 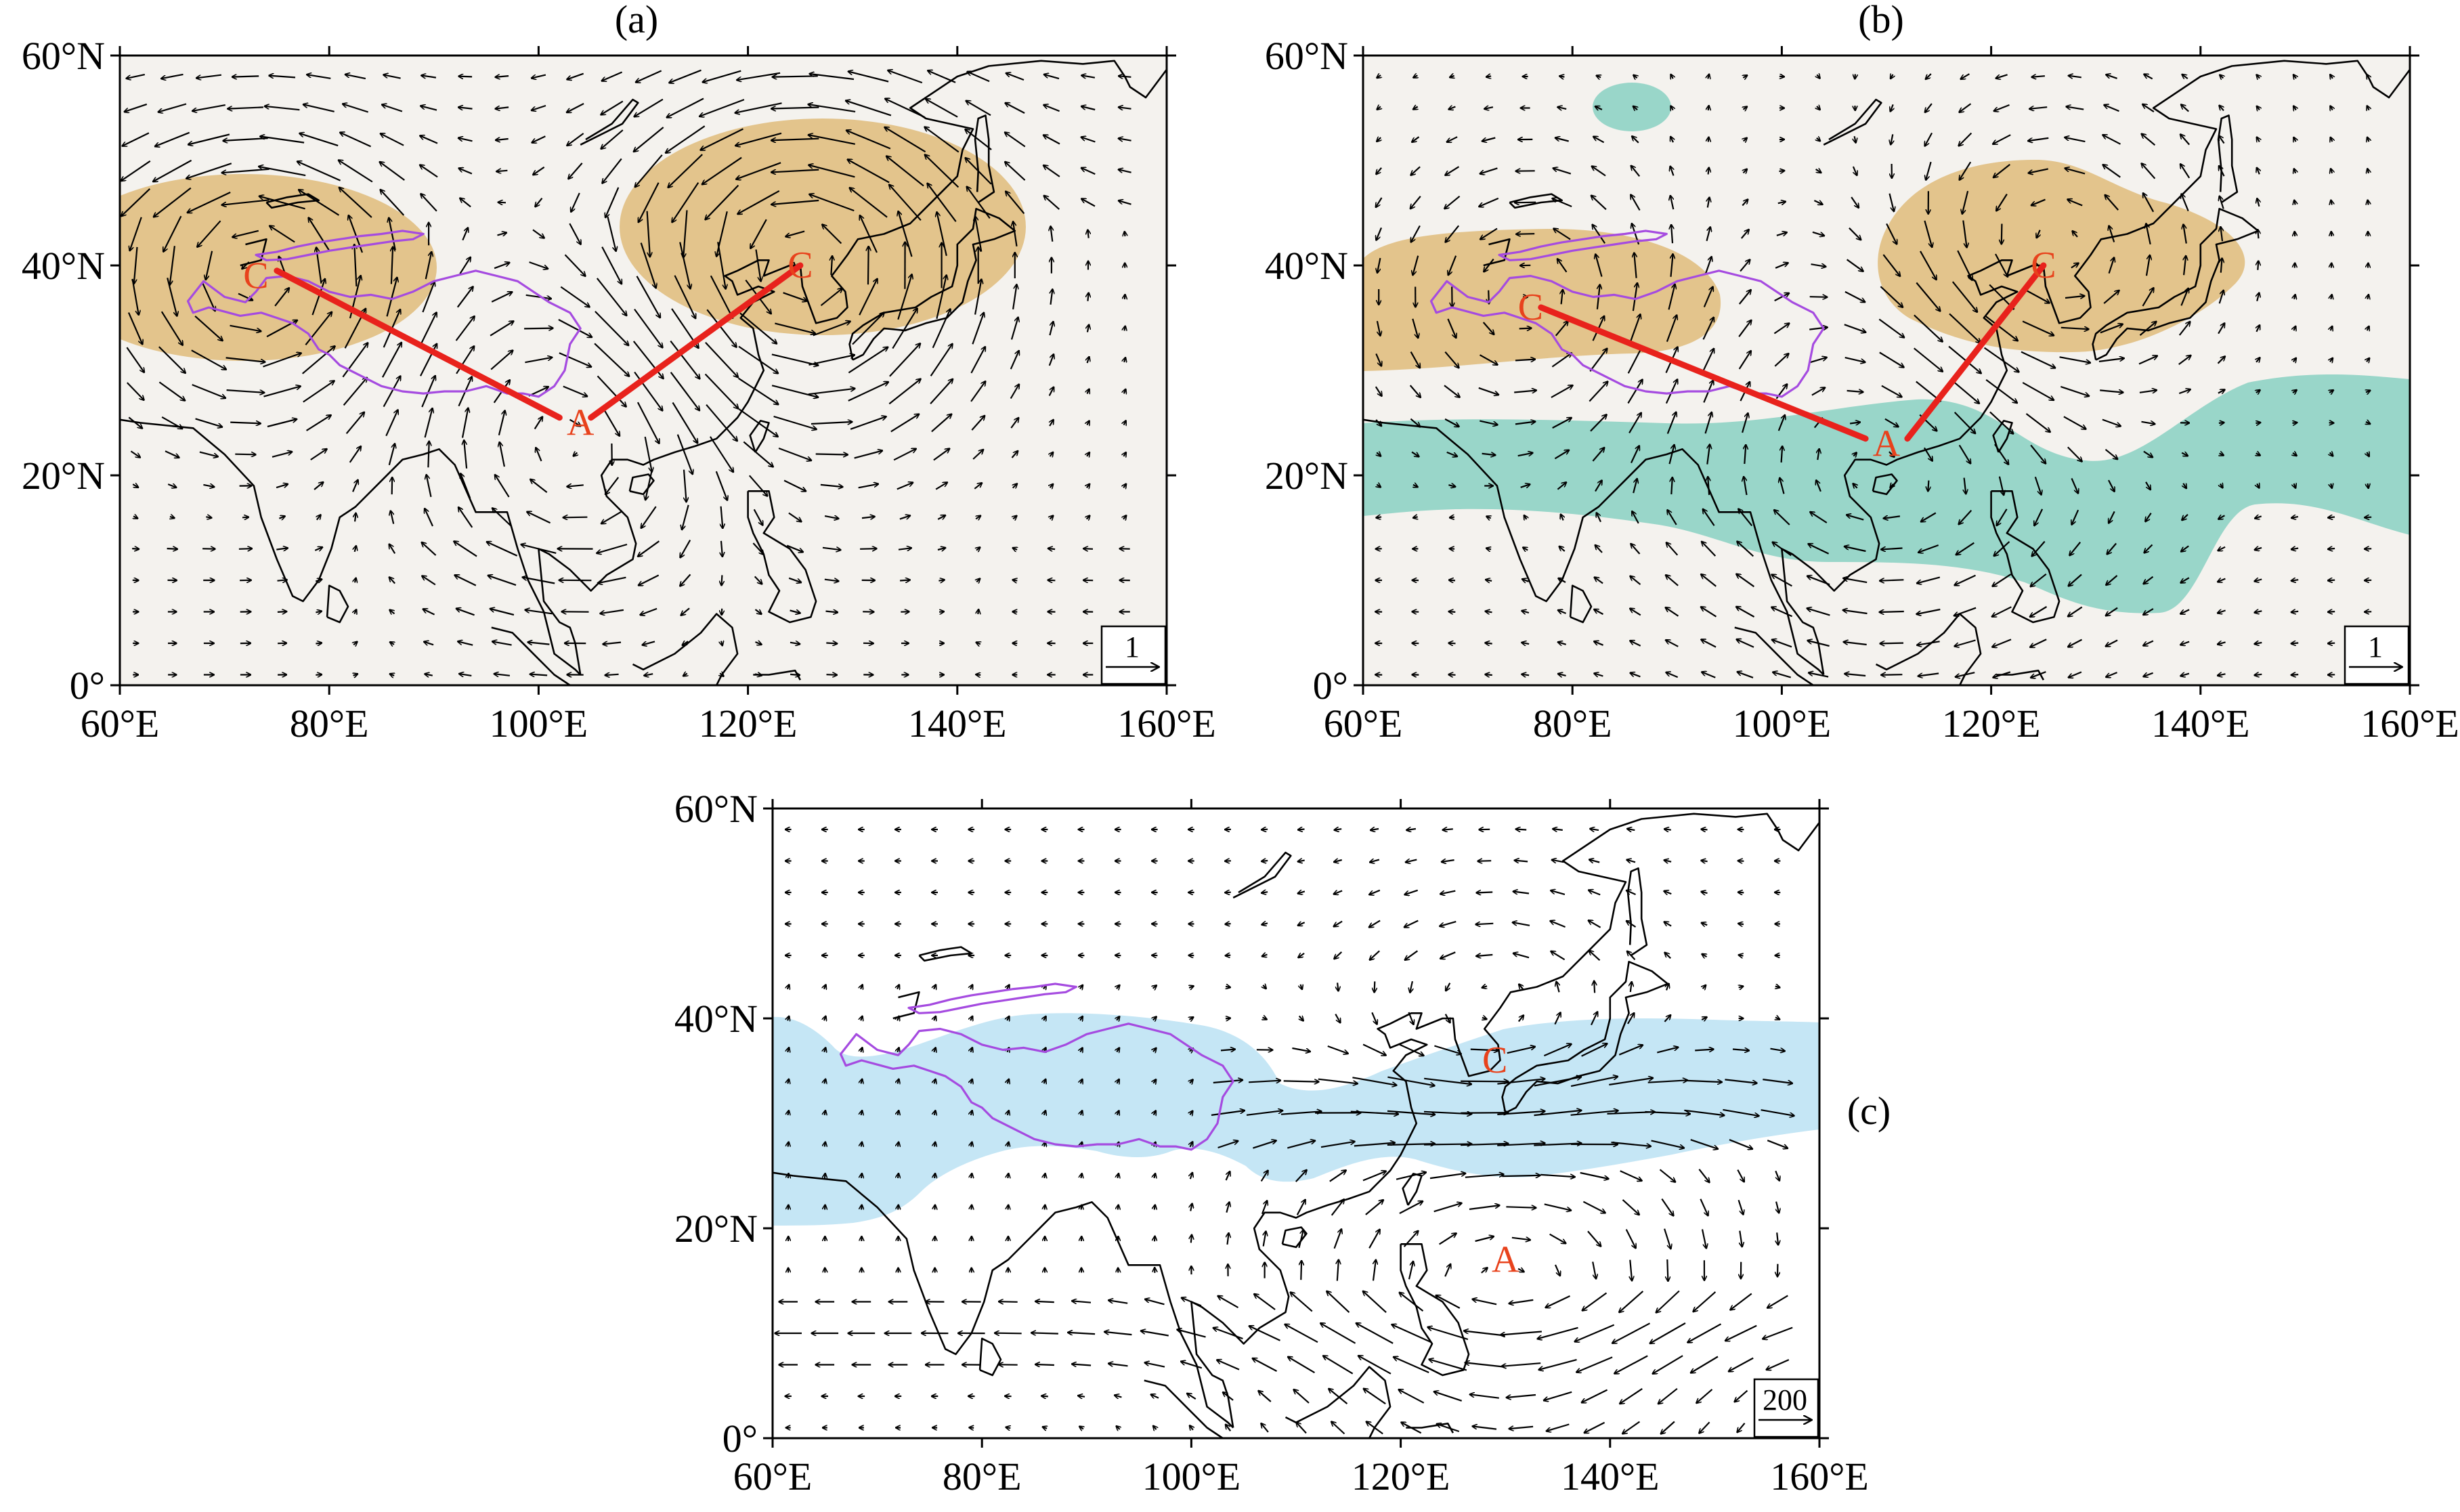 I want to click on anticyclone-center-label: A, so click(x=1505, y=1260).